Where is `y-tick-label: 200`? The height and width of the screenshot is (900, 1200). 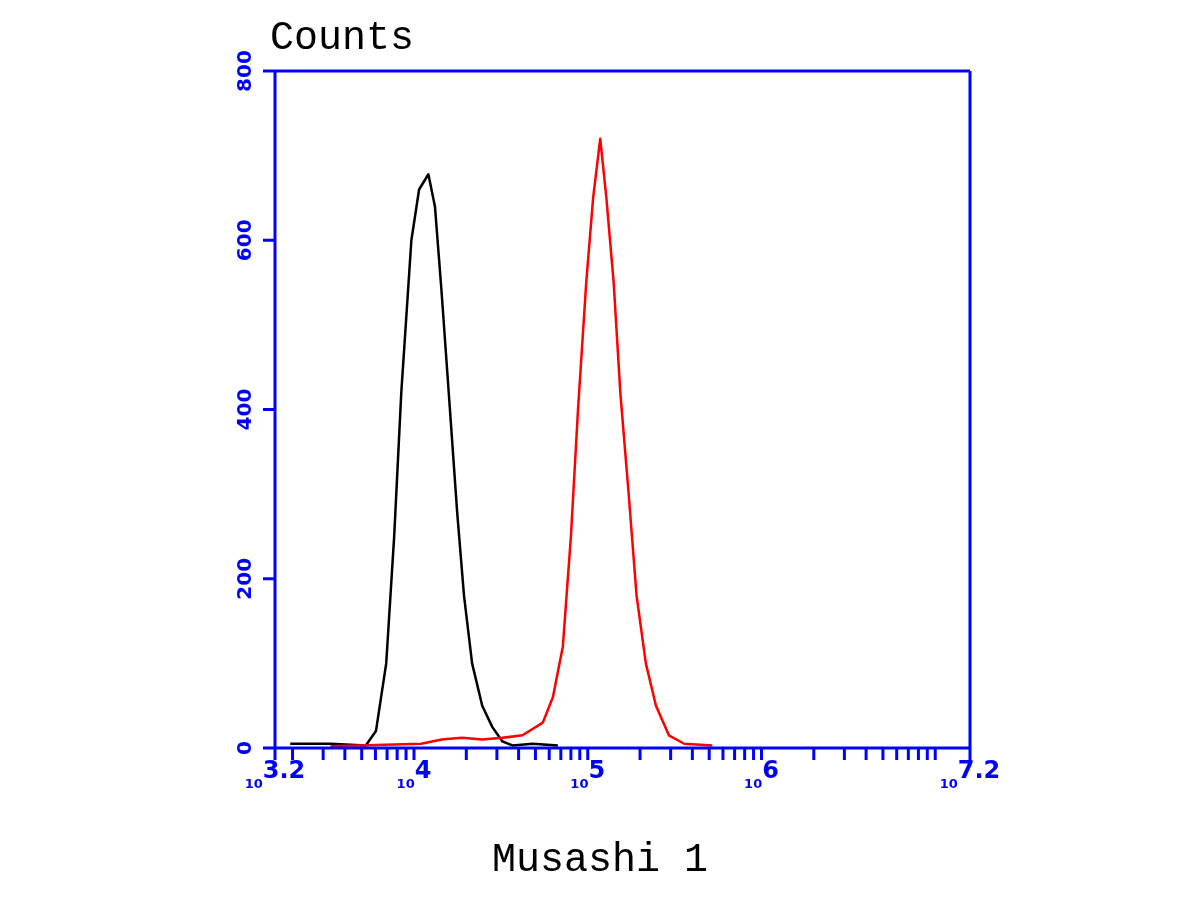
y-tick-label: 200 is located at coordinates (244, 578).